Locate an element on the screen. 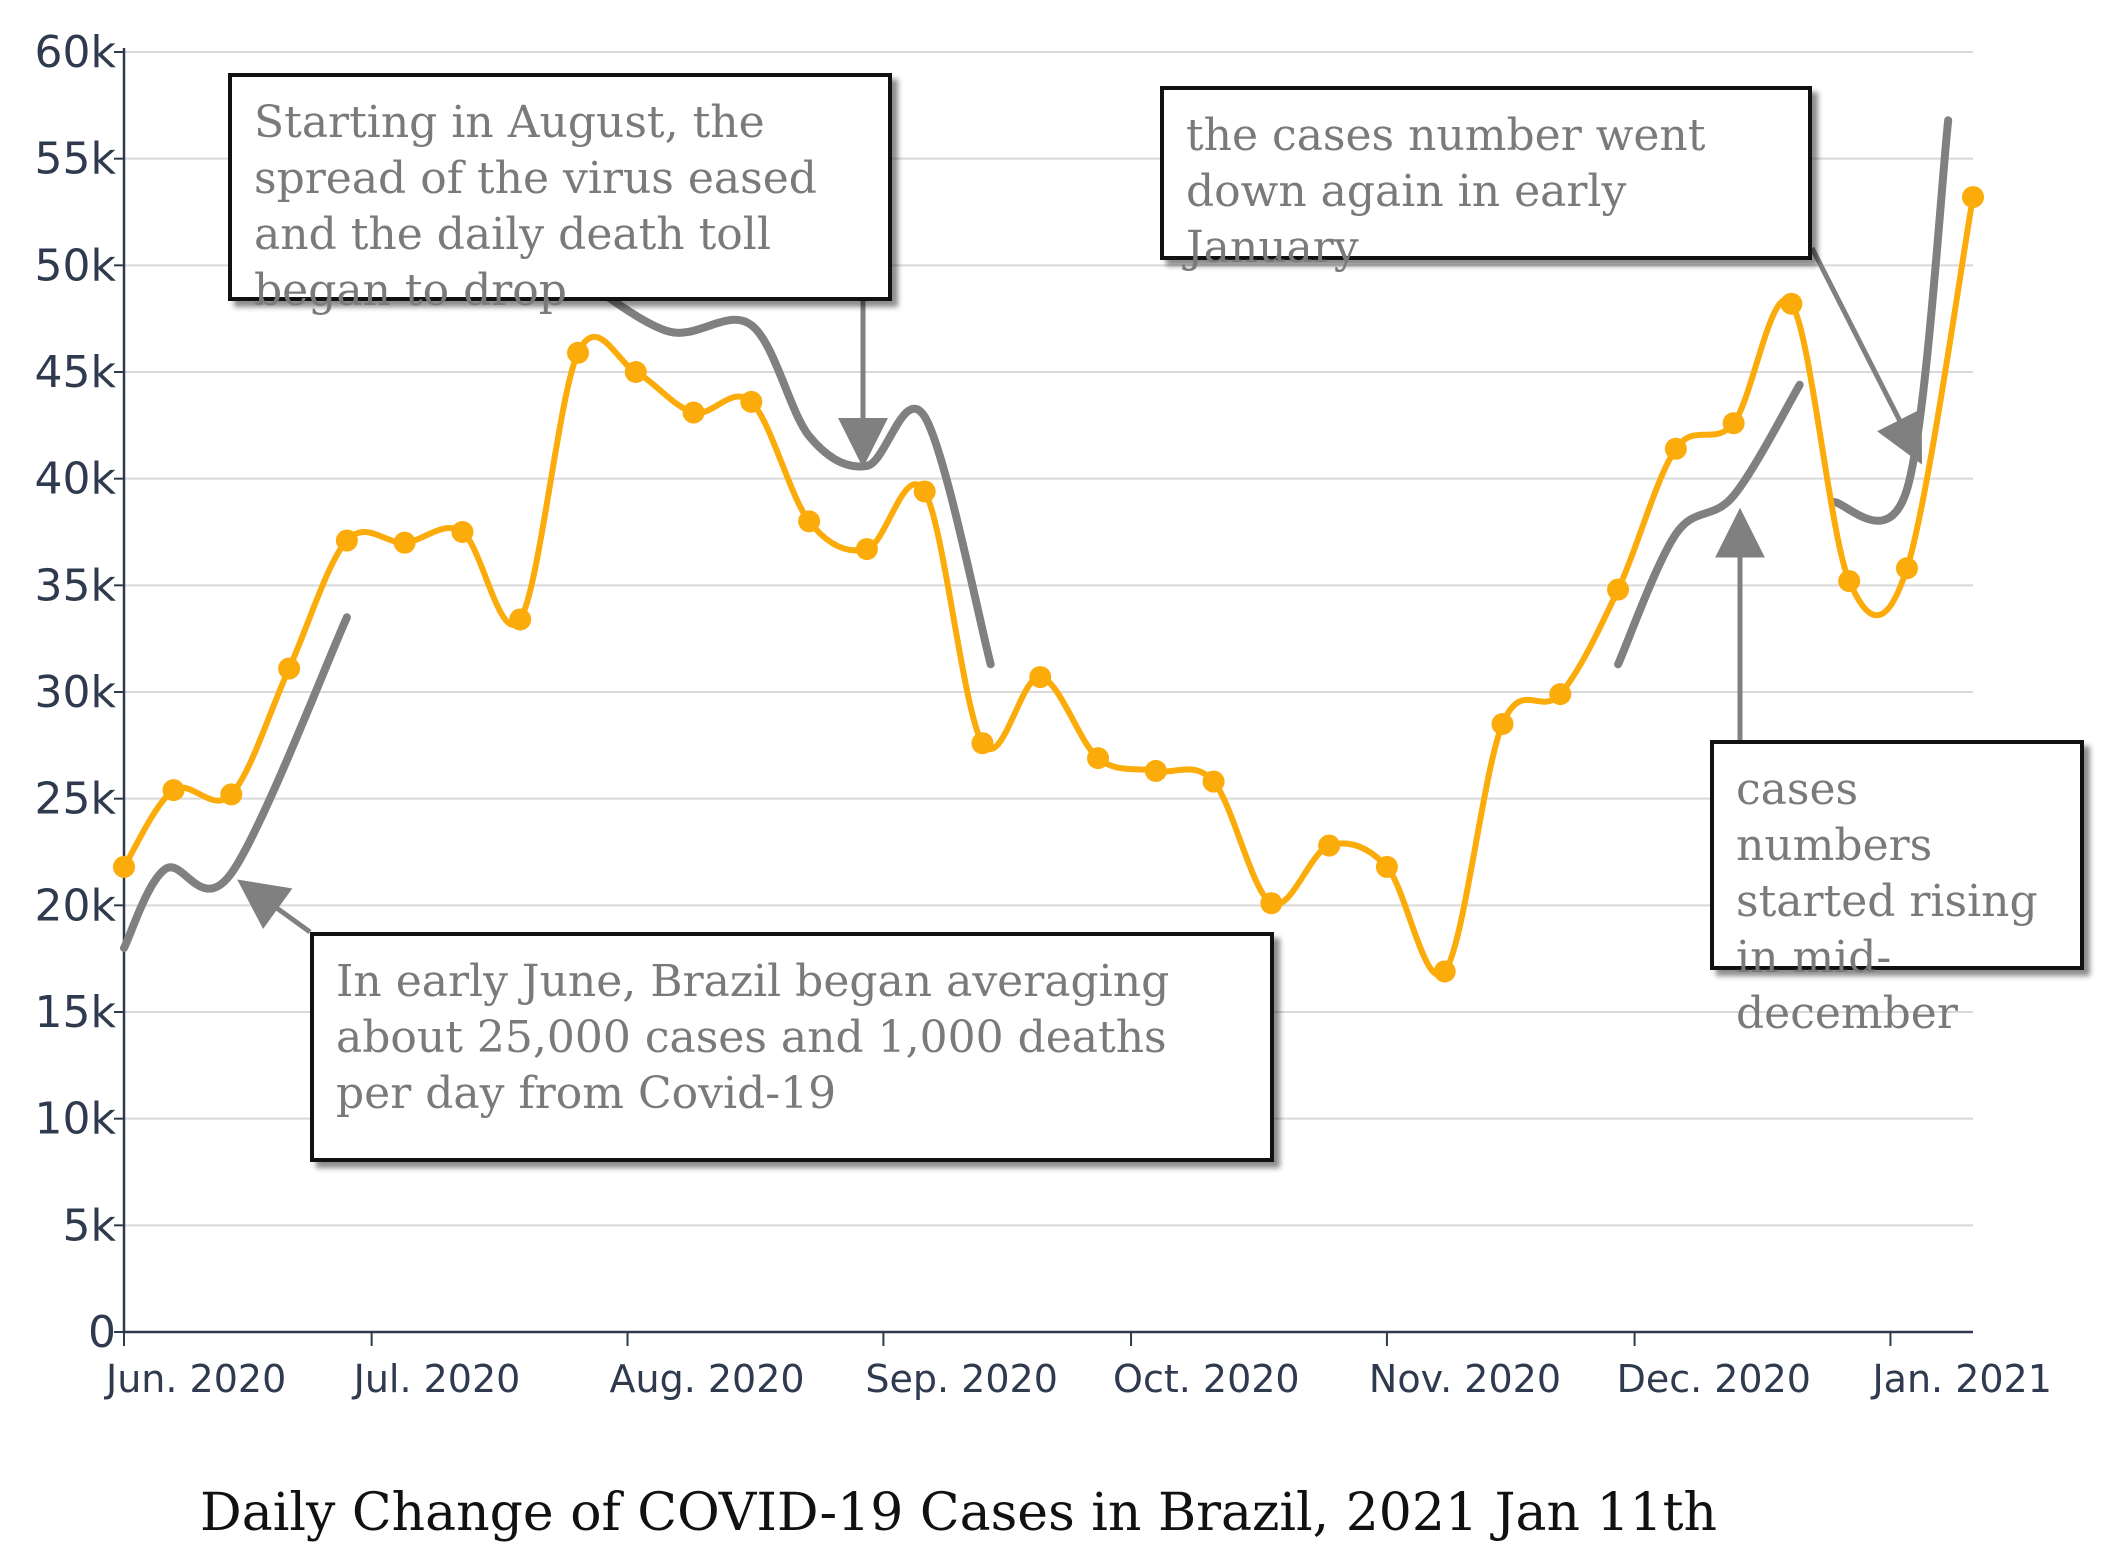  y-tick-label: 0 is located at coordinates (102, 1332).